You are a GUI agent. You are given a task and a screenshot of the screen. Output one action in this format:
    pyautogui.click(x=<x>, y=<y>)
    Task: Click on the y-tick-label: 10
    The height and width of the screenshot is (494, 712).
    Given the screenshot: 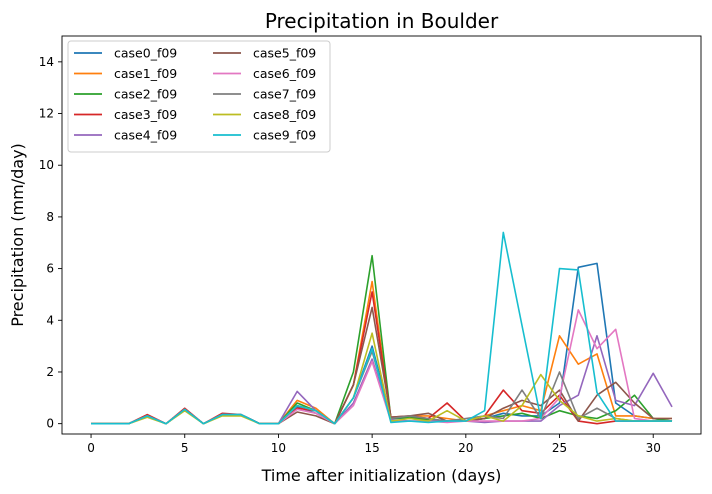 What is the action you would take?
    pyautogui.click(x=46, y=165)
    